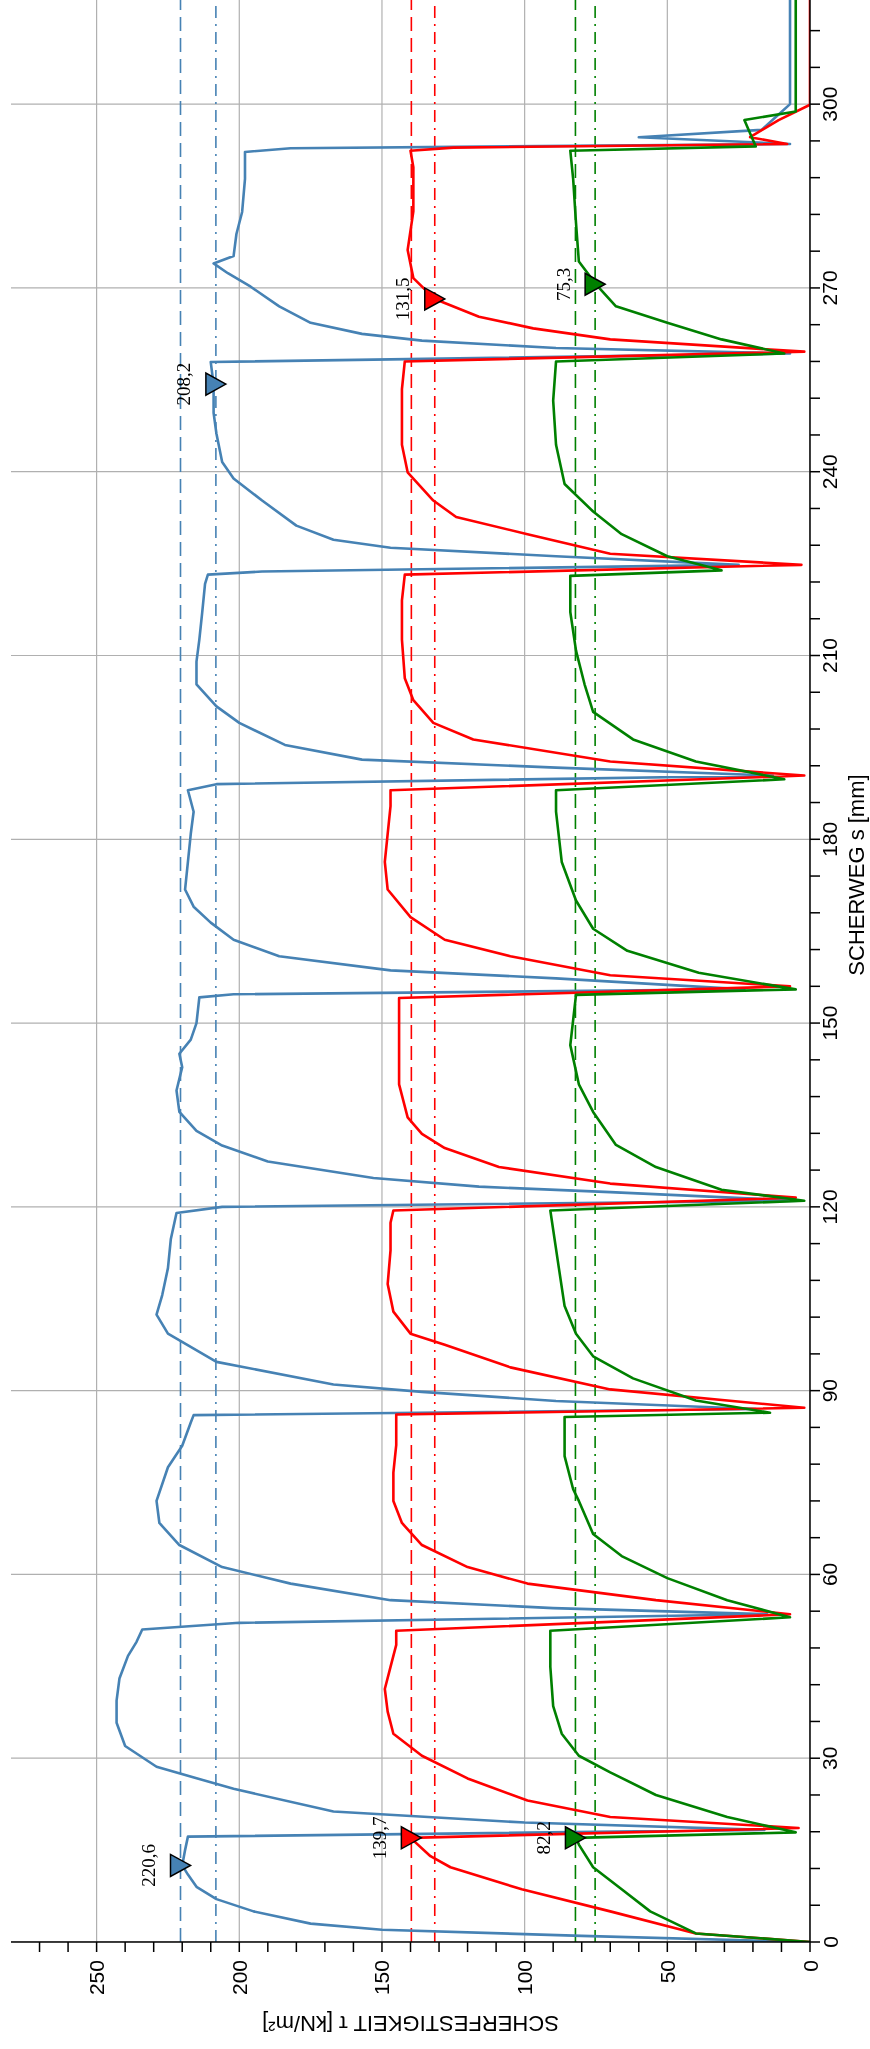  I want to click on y-tick-label: 60, so click(830, 1574).